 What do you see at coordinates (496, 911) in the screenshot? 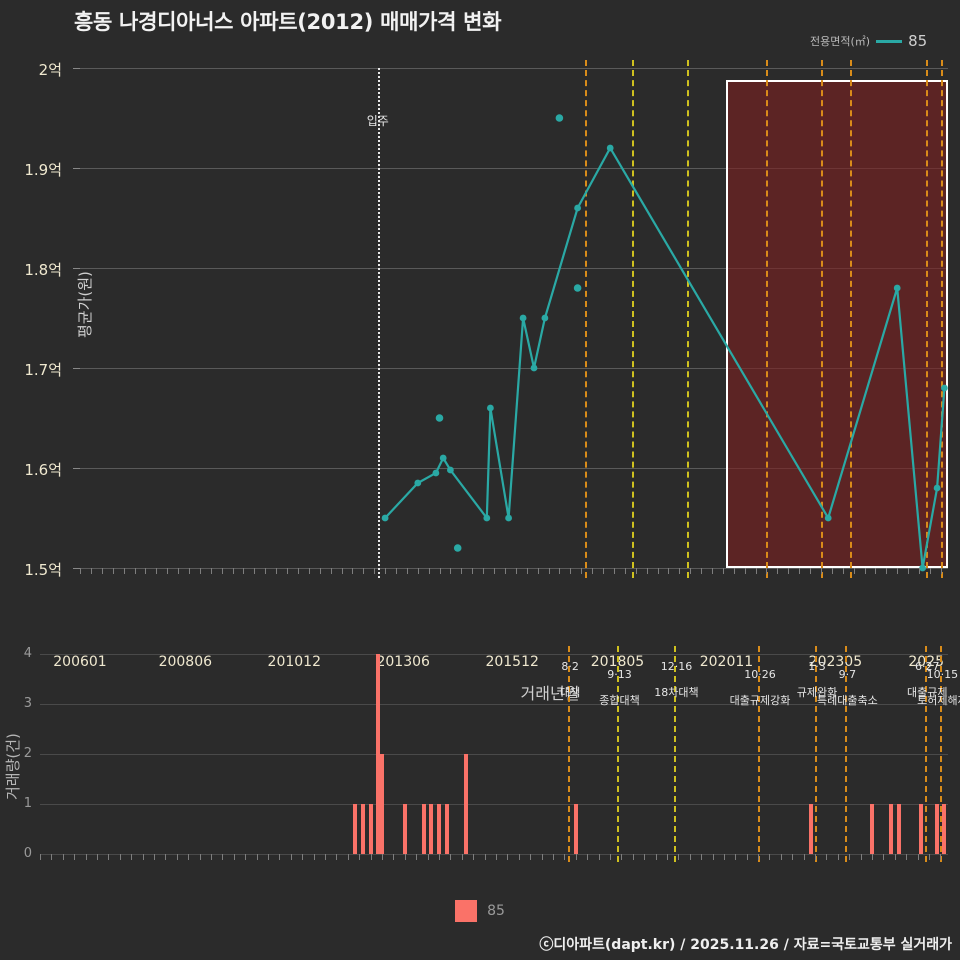
I see `legend-bar-label: 85` at bounding box center [496, 911].